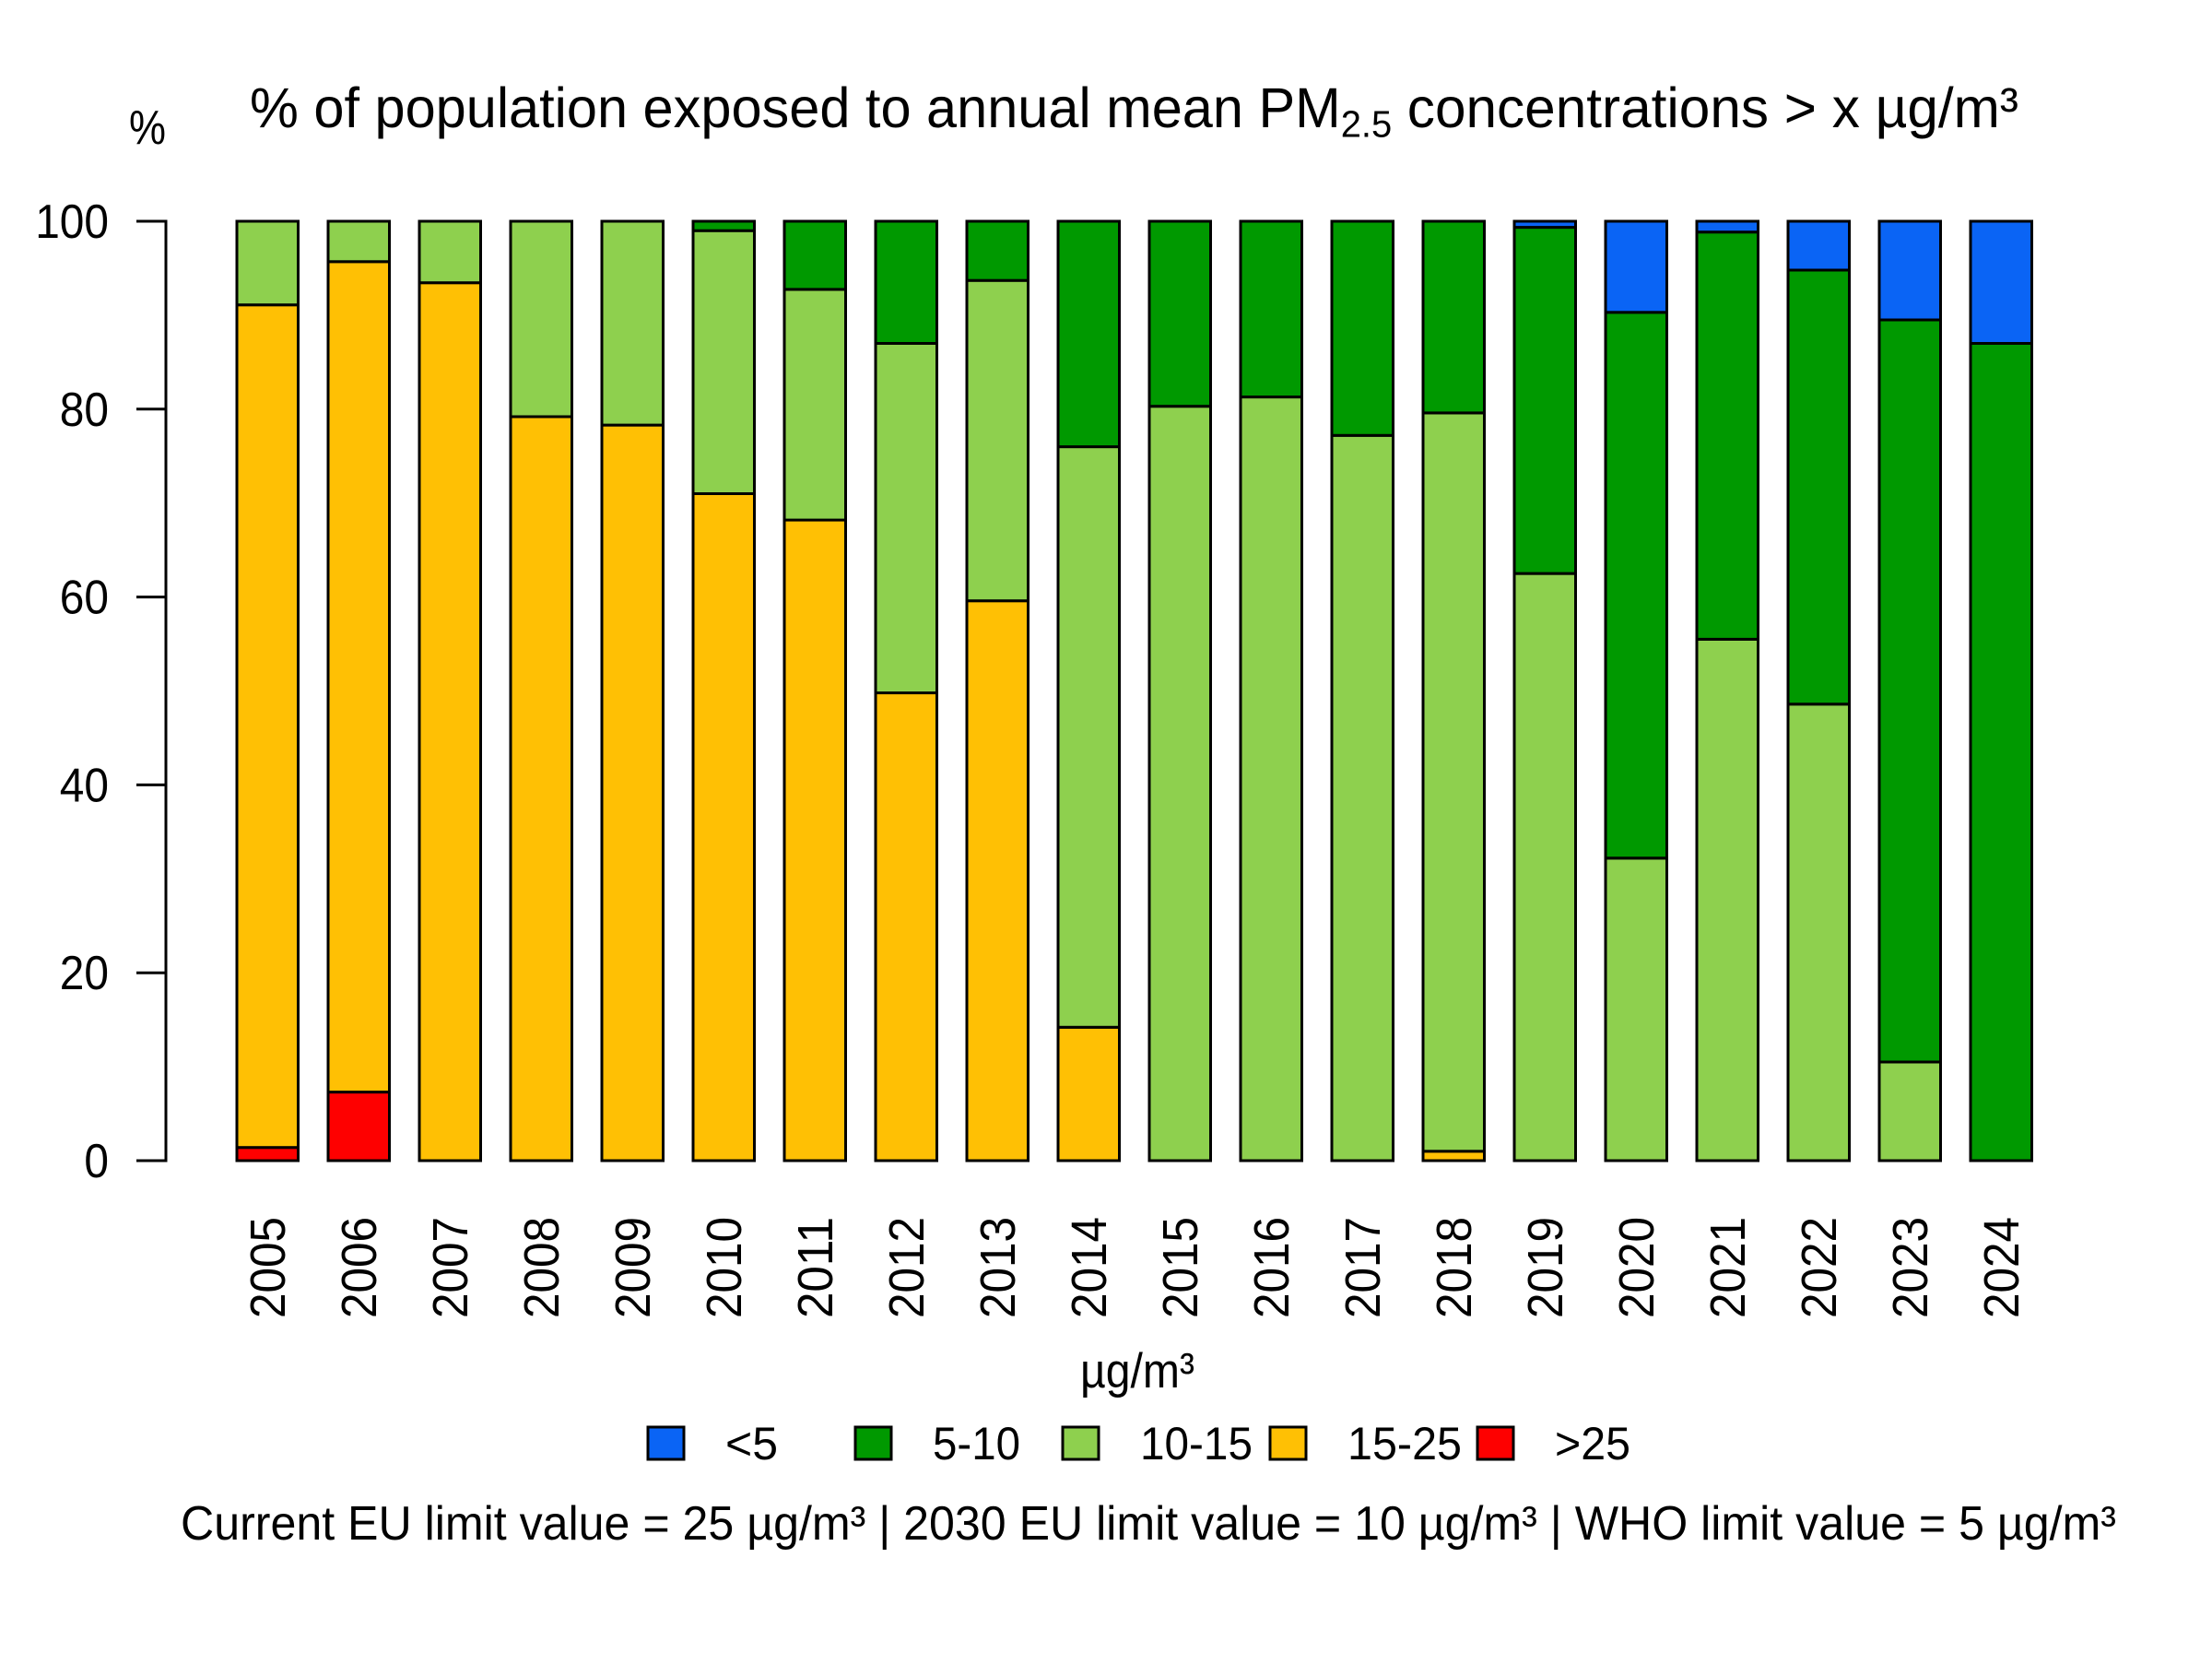  Describe the element at coordinates (1089, 1267) in the screenshot. I see `svg-text: 2014` at that location.